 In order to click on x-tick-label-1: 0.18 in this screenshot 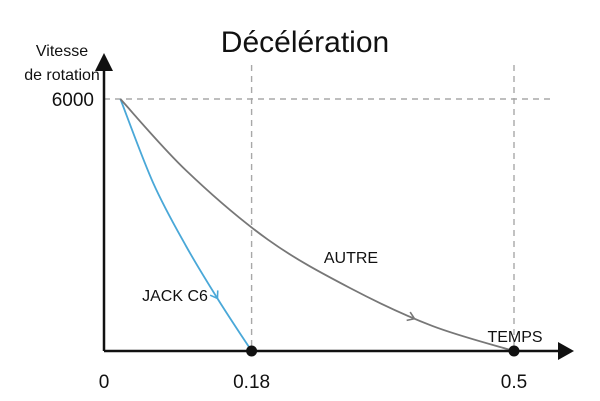, I will do `click(251, 382)`.